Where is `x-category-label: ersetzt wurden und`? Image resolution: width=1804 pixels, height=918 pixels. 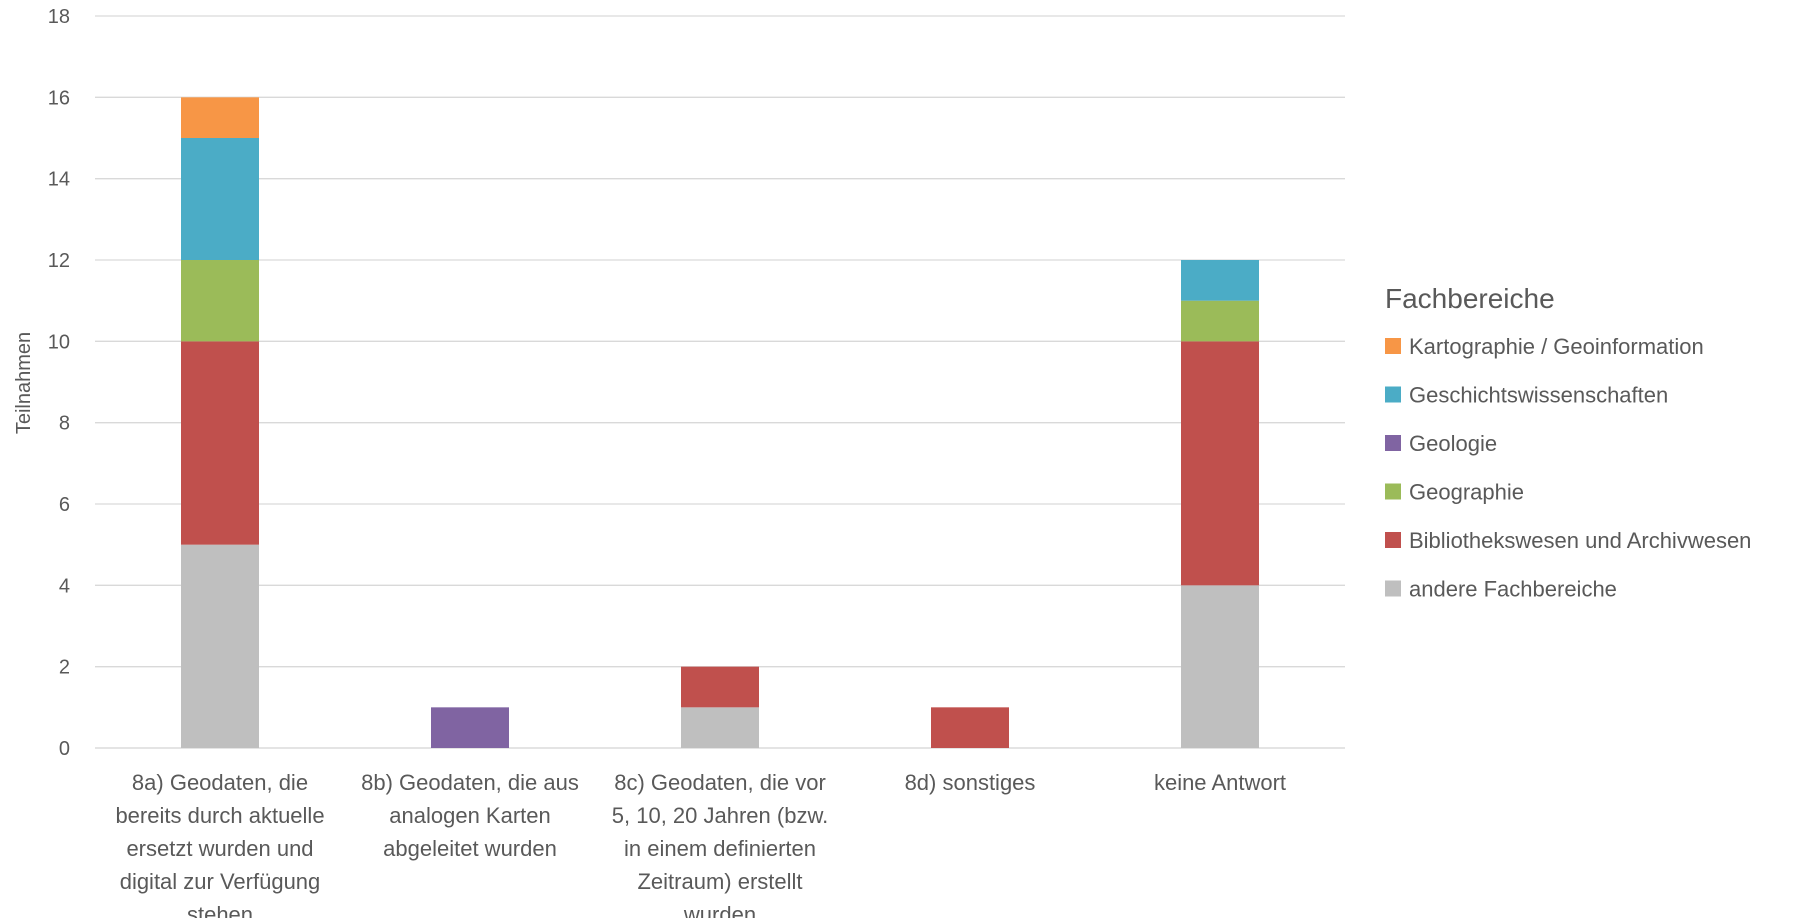
x-category-label: ersetzt wurden und is located at coordinates (219, 848).